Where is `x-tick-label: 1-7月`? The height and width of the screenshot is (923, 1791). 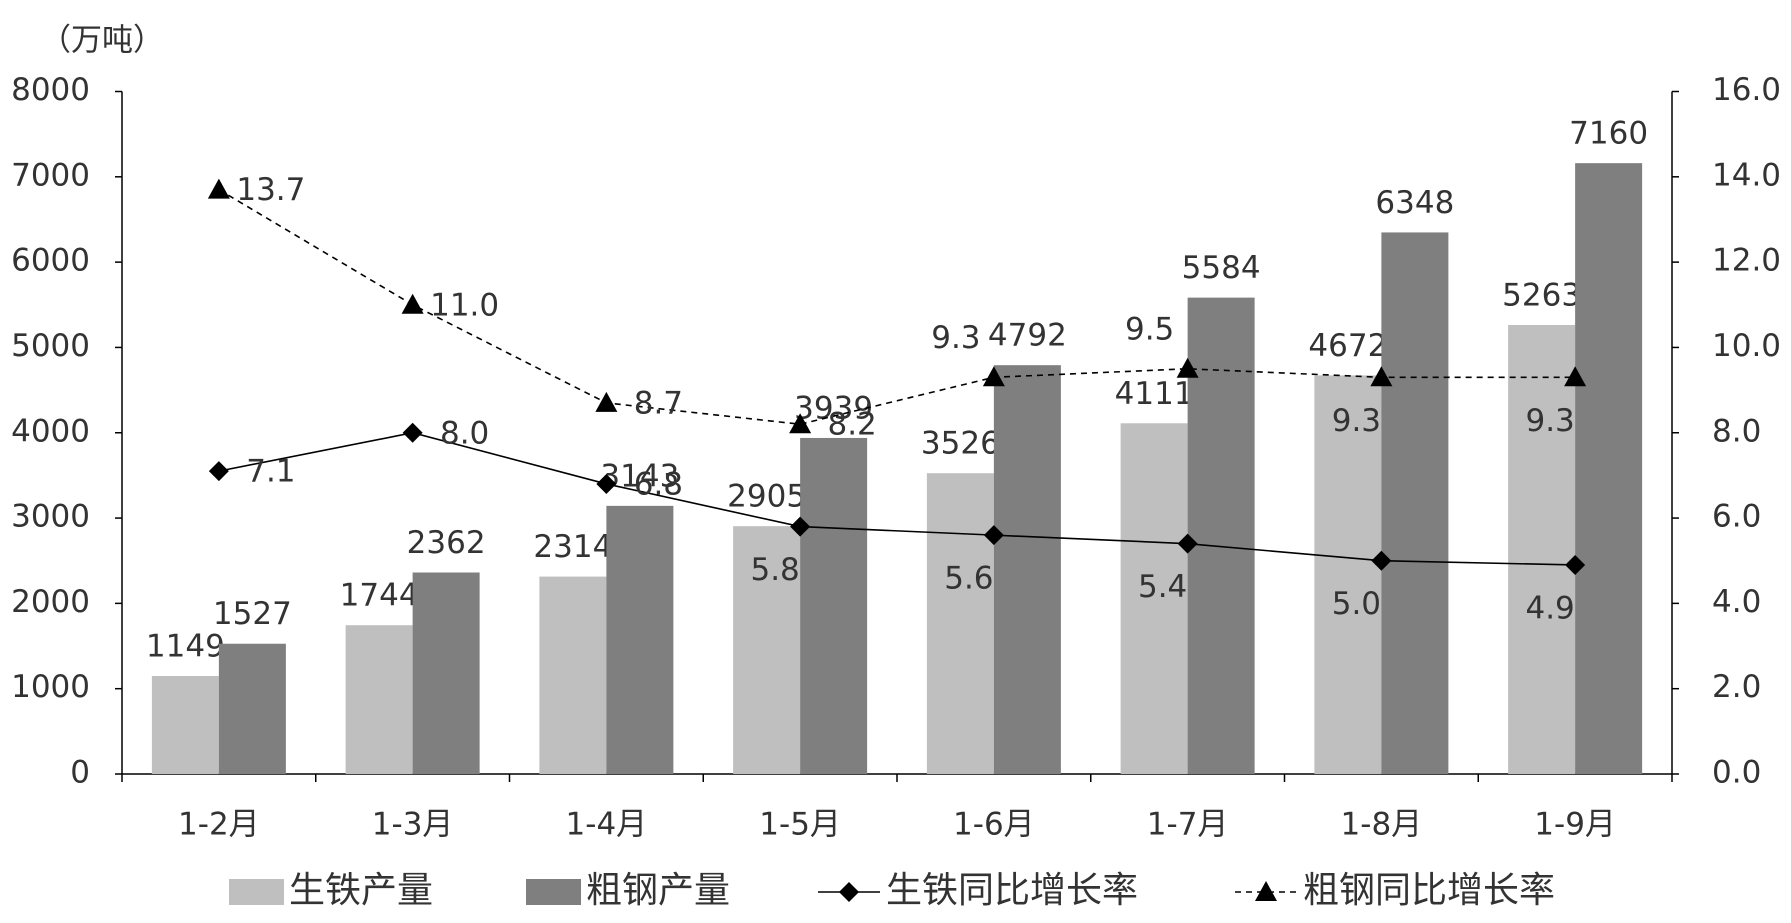 x-tick-label: 1-7月 is located at coordinates (1188, 825).